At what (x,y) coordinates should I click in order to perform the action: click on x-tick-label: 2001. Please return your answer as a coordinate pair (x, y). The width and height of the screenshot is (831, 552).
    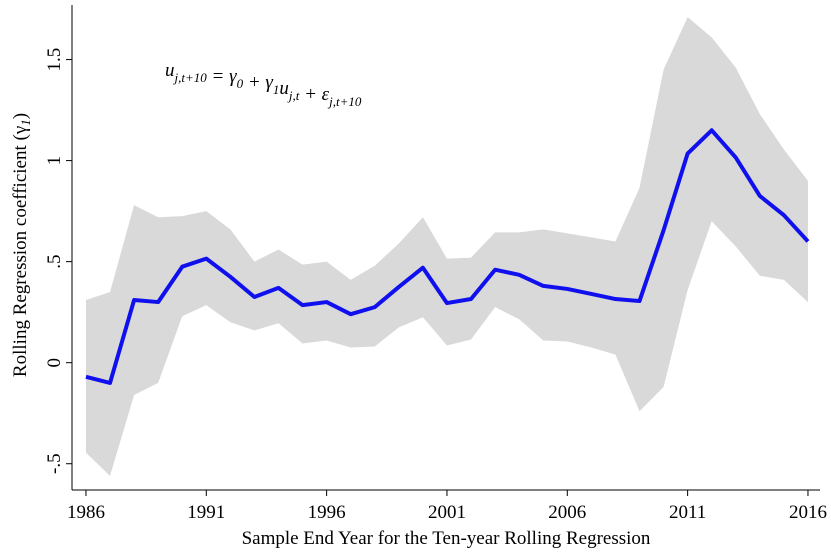
    Looking at the image, I should click on (447, 512).